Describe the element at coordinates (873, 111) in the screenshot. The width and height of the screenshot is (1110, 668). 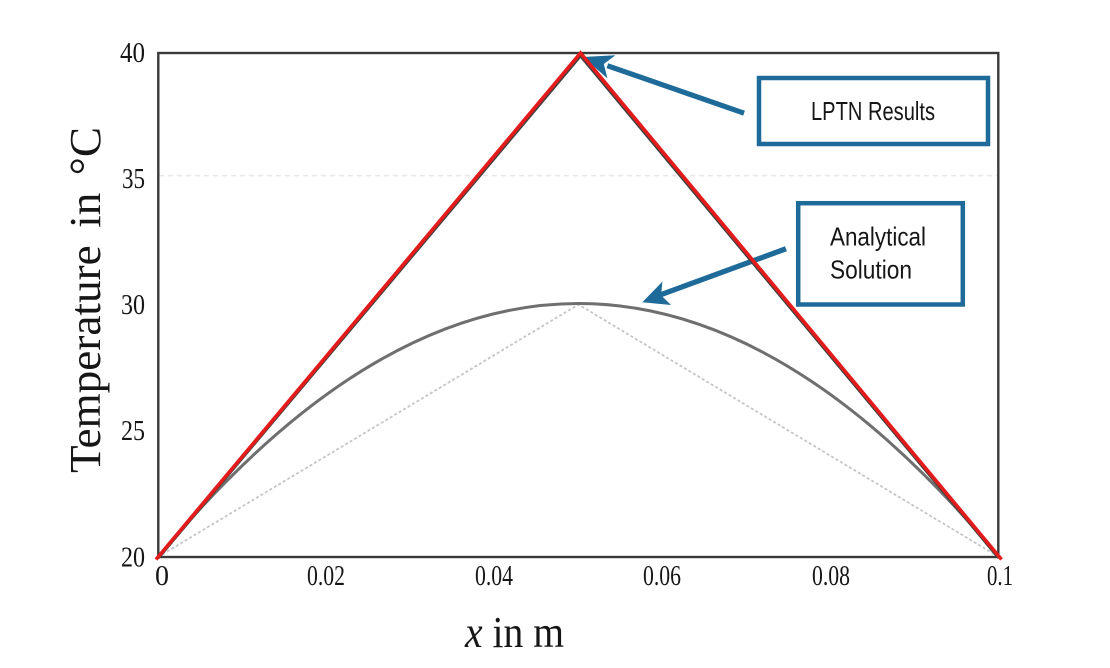
I see `svg-text: LPTN Results` at that location.